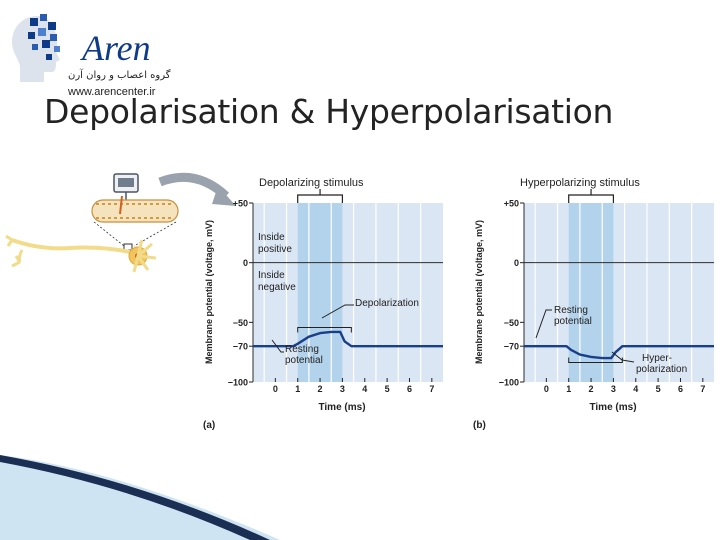 The width and height of the screenshot is (720, 540). I want to click on axon-segment, so click(135, 211).